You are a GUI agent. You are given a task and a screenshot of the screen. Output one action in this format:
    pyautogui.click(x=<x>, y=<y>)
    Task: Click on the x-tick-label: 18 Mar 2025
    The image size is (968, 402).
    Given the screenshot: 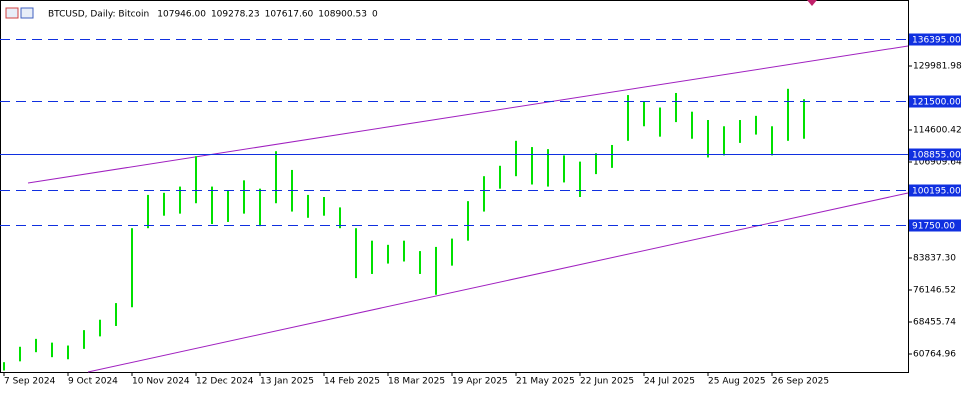 What is the action you would take?
    pyautogui.click(x=416, y=382)
    